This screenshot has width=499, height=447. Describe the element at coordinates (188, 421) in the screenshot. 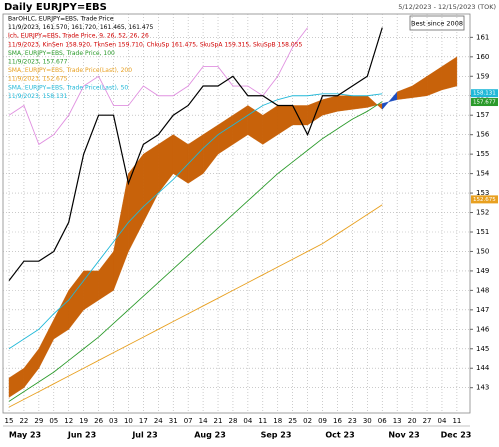

I see `x-tick-label: 07` at that location.